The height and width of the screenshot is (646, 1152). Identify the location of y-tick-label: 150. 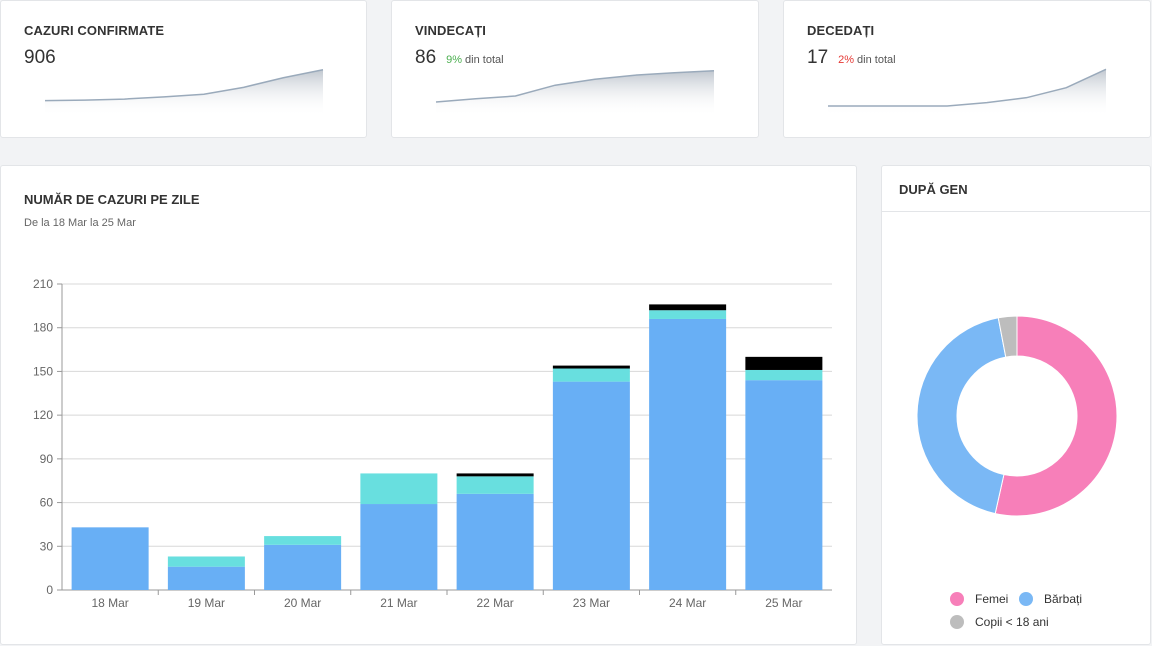
(43, 371).